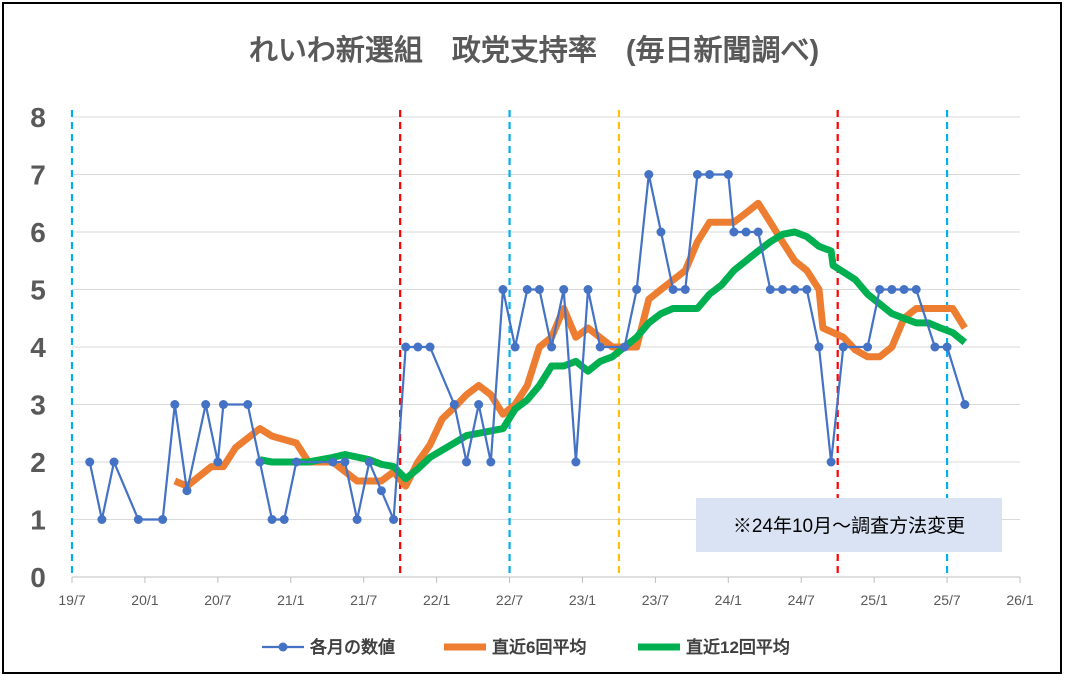 The width and height of the screenshot is (1068, 680). Describe the element at coordinates (582, 600) in the screenshot. I see `x-tick-label: 23/1` at that location.